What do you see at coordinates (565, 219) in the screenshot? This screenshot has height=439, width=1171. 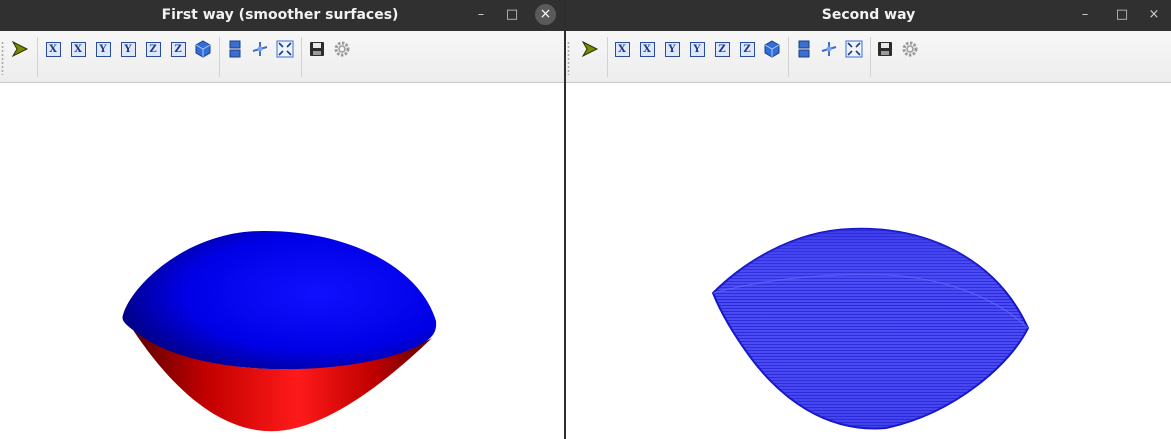 I see `window-divider` at bounding box center [565, 219].